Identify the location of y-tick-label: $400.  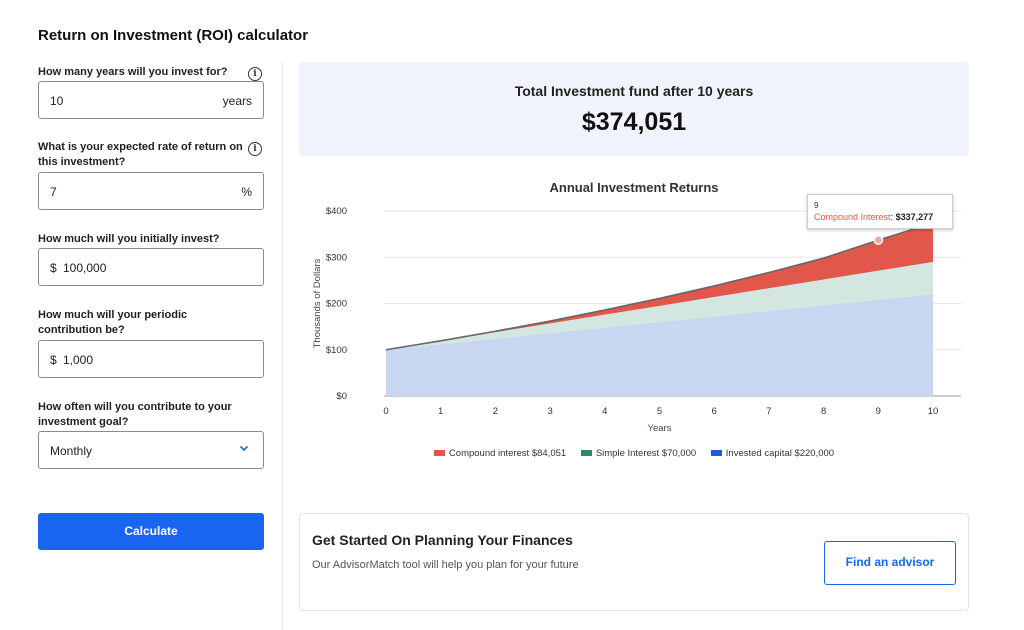
(336, 211).